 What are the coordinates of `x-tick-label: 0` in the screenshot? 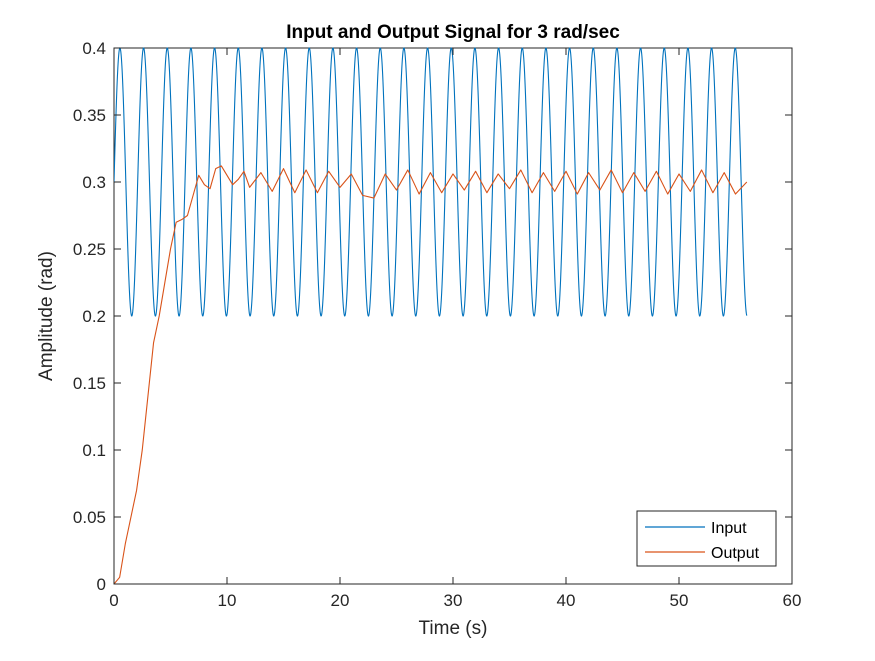 It's located at (113, 600).